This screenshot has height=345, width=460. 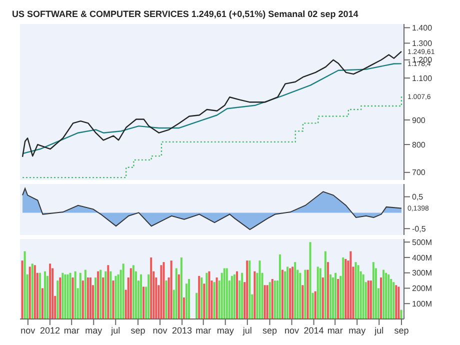 I want to click on y-tick-label: 200M, so click(x=422, y=289).